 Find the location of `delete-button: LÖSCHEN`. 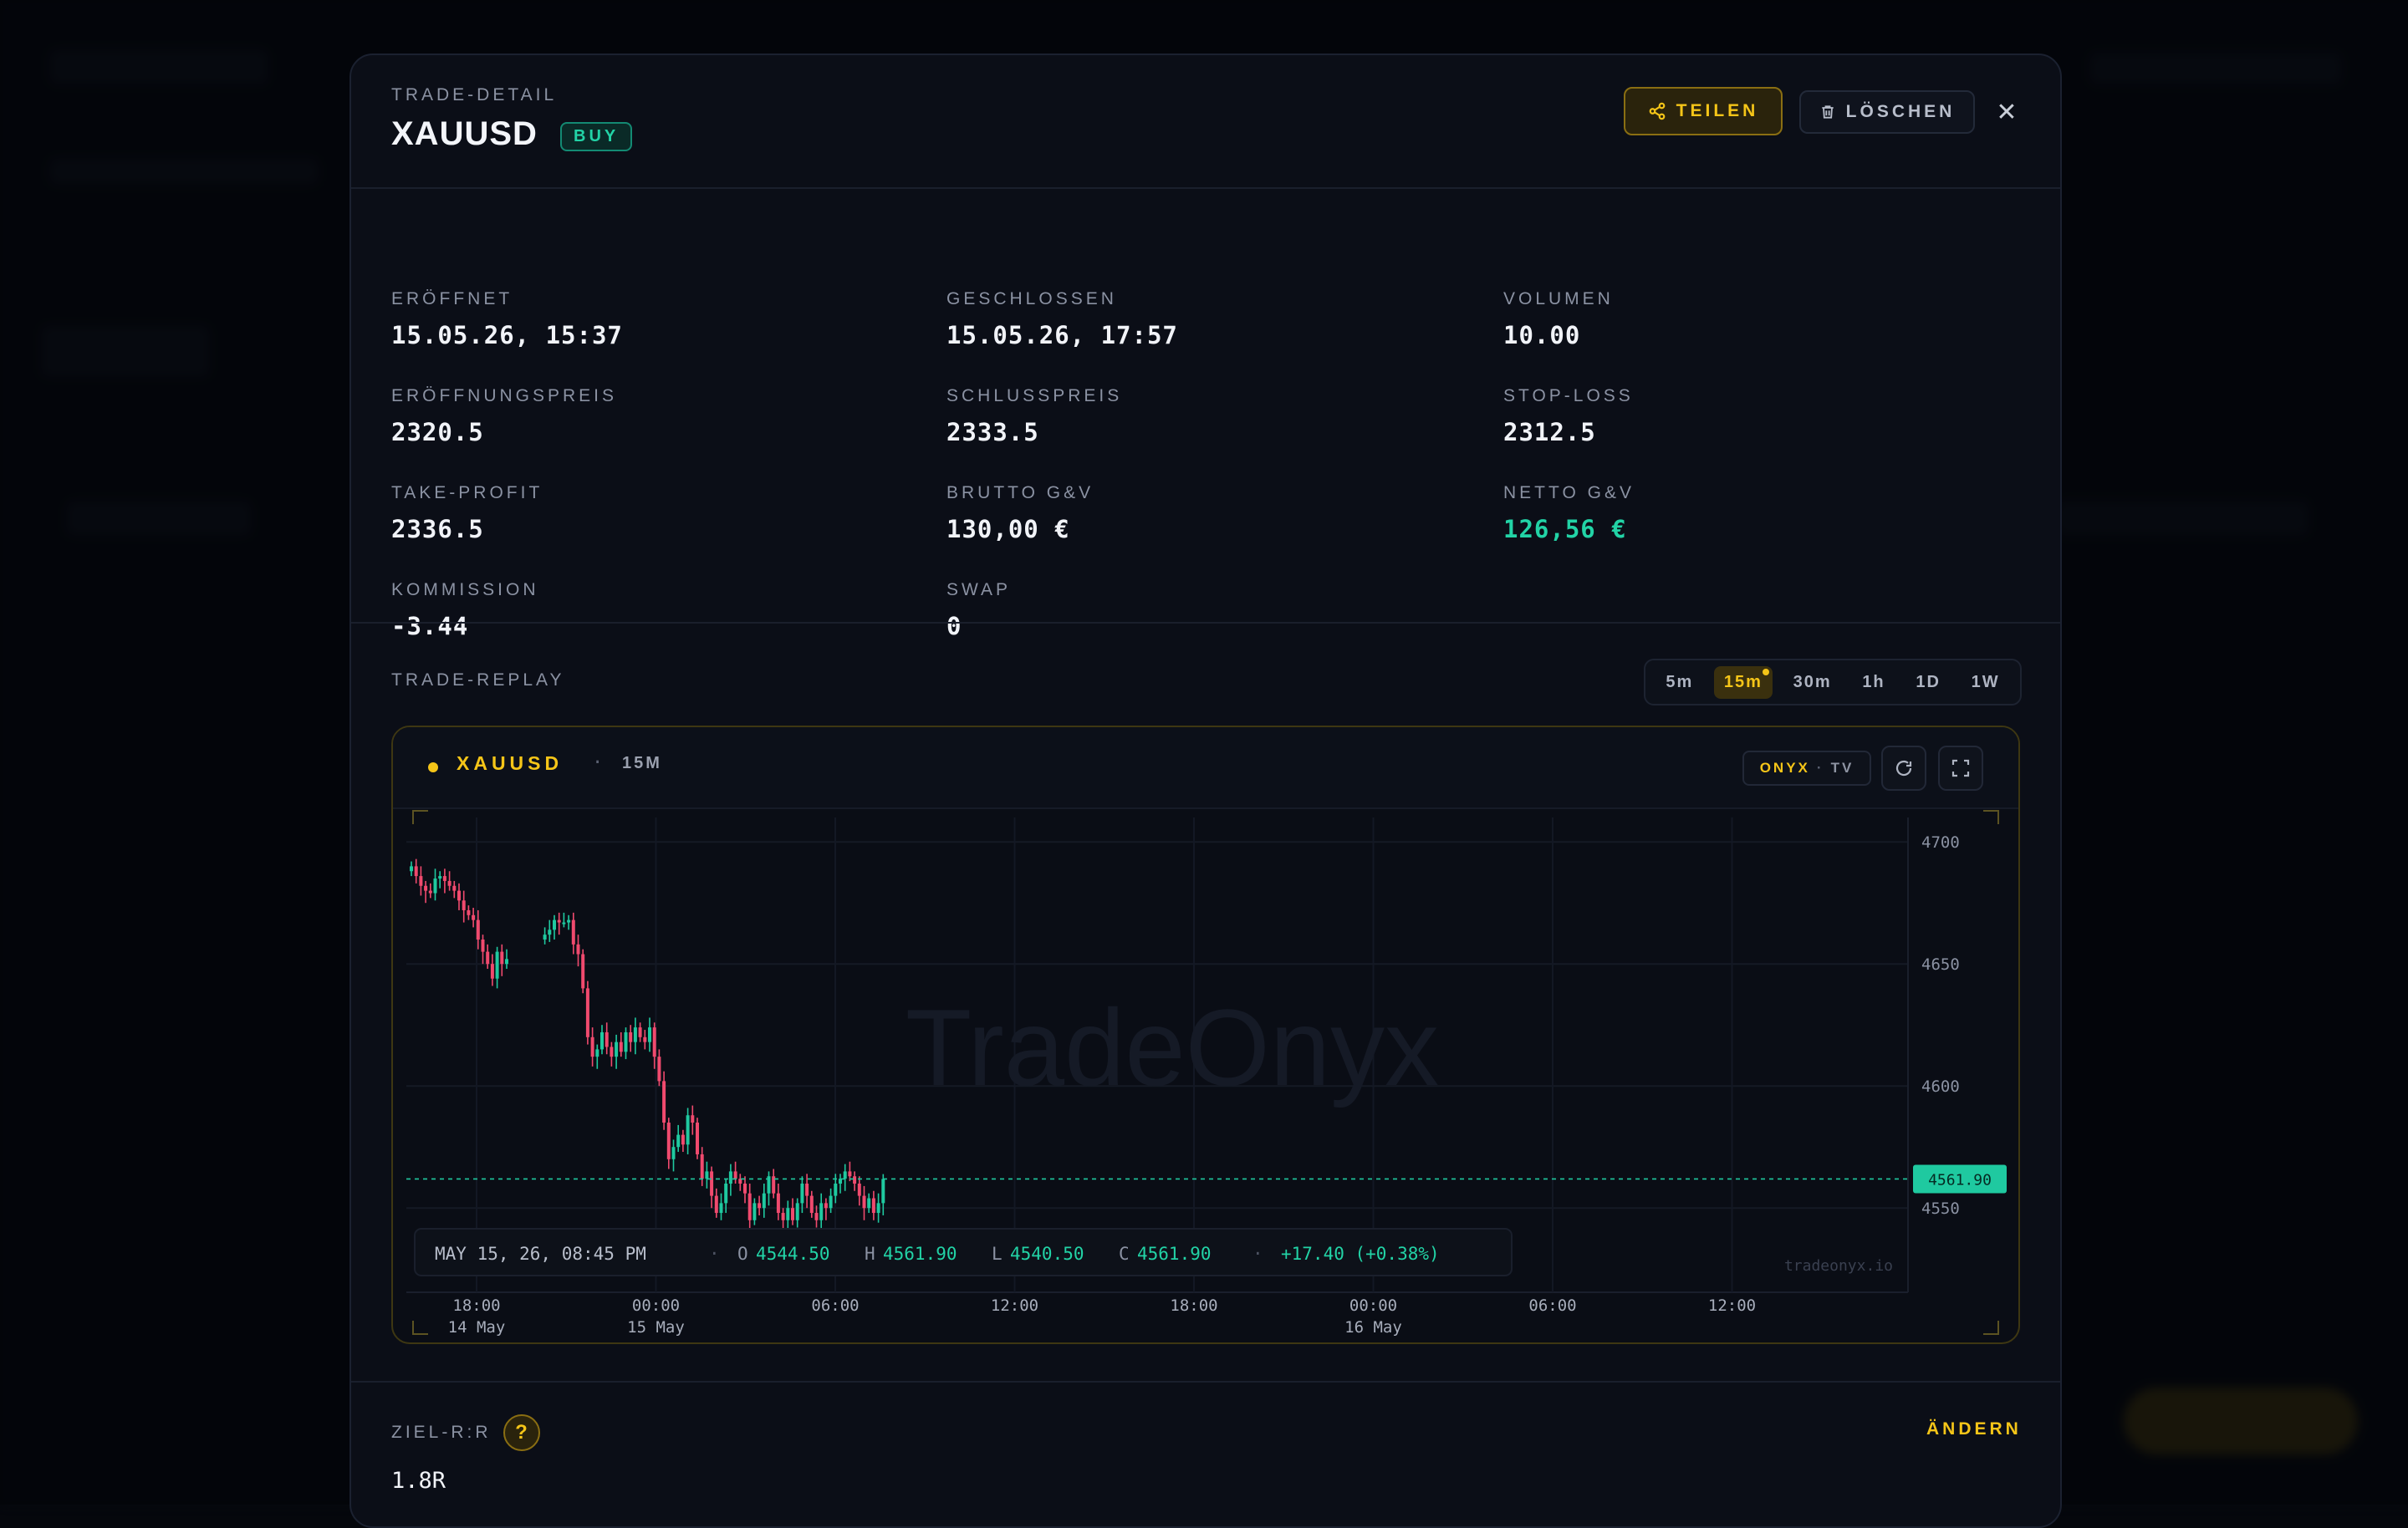

delete-button: LÖSCHEN is located at coordinates (1887, 112).